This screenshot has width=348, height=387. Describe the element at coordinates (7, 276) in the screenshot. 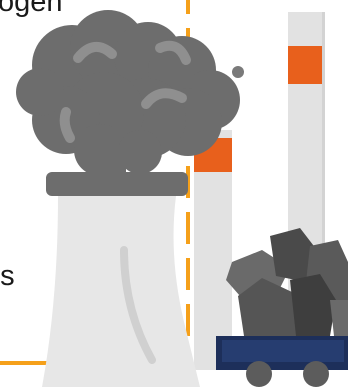

I see `text-fragment-3: es` at that location.